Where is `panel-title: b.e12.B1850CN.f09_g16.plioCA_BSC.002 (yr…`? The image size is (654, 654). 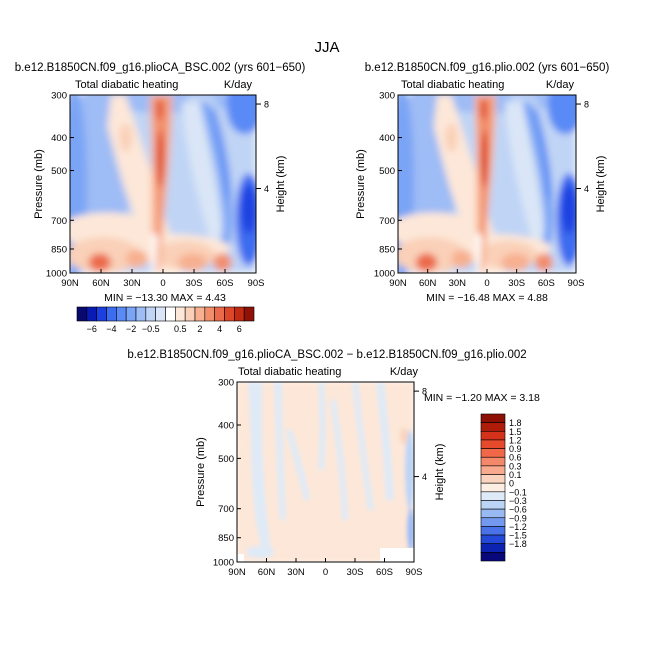 panel-title: b.e12.B1850CN.f09_g16.plioCA_BSC.002 (yr… is located at coordinates (160, 68).